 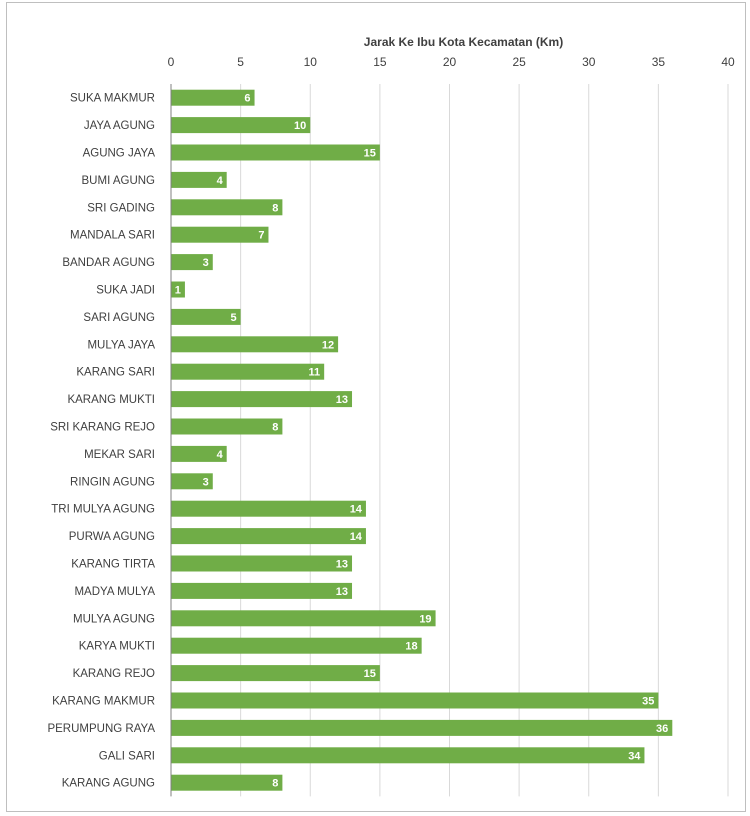 I want to click on category-label: RINGIN AGUNG, so click(x=112, y=482).